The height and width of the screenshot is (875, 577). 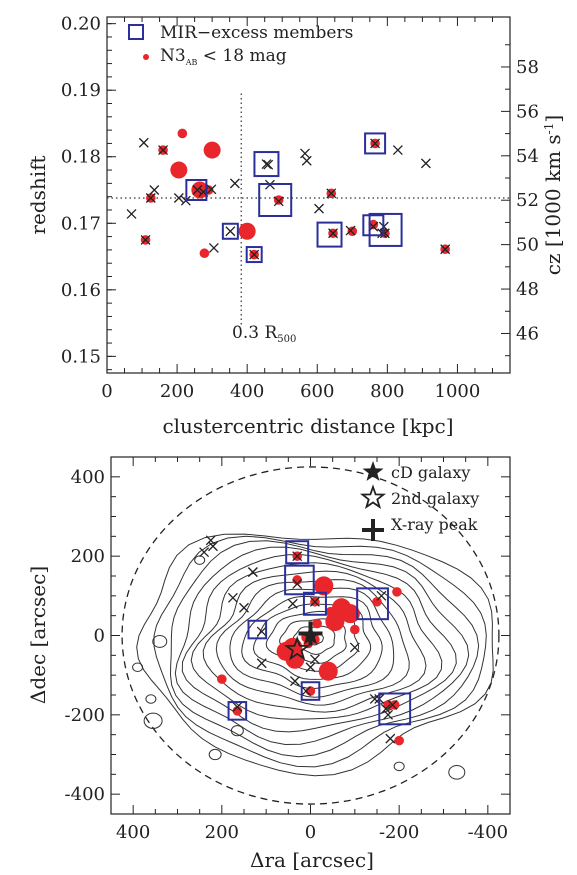 What do you see at coordinates (488, 832) in the screenshot?
I see `bottom-x-tick-label: -400` at bounding box center [488, 832].